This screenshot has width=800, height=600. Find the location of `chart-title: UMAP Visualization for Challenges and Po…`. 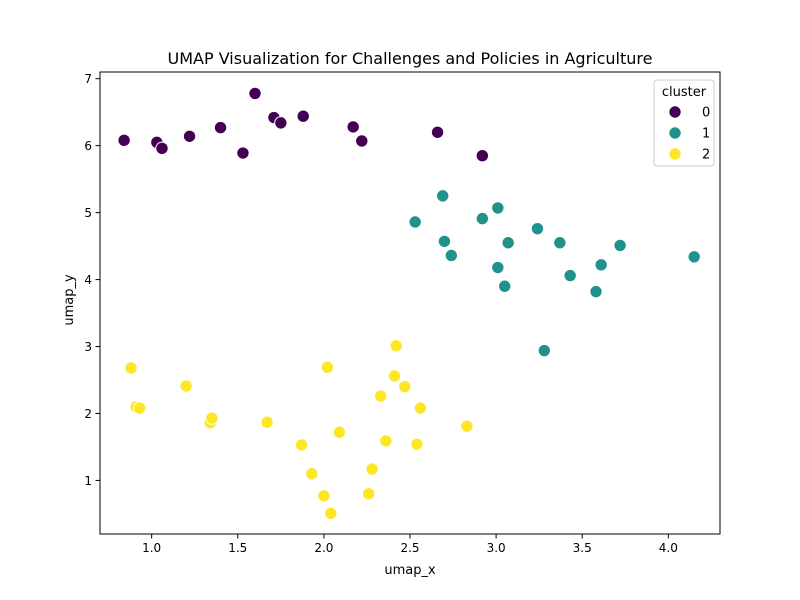

chart-title: UMAP Visualization for Challenges and Po… is located at coordinates (410, 58).